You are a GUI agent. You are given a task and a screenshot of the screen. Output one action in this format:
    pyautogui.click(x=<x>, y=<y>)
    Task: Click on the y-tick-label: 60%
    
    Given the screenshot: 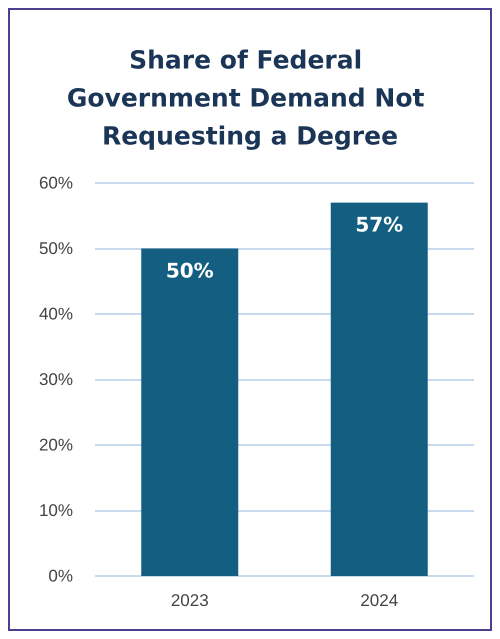 What is the action you would take?
    pyautogui.click(x=55, y=183)
    